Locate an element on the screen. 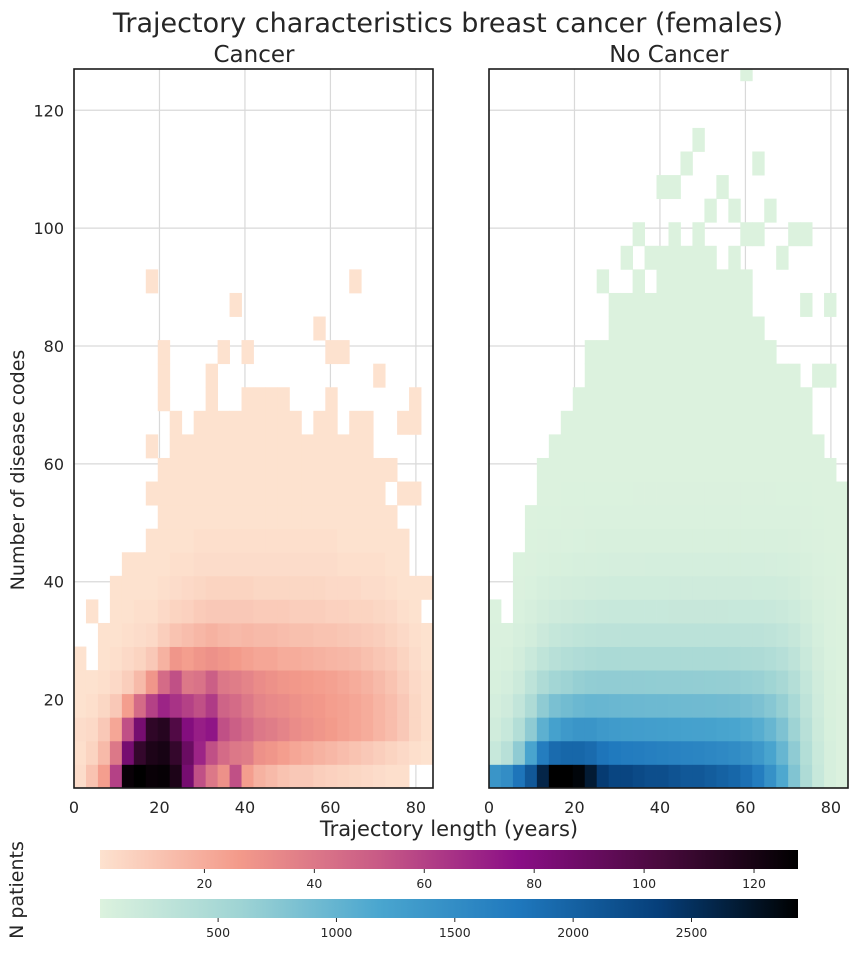 This screenshot has height=953, width=859. x-tick-label: 80 is located at coordinates (831, 807).